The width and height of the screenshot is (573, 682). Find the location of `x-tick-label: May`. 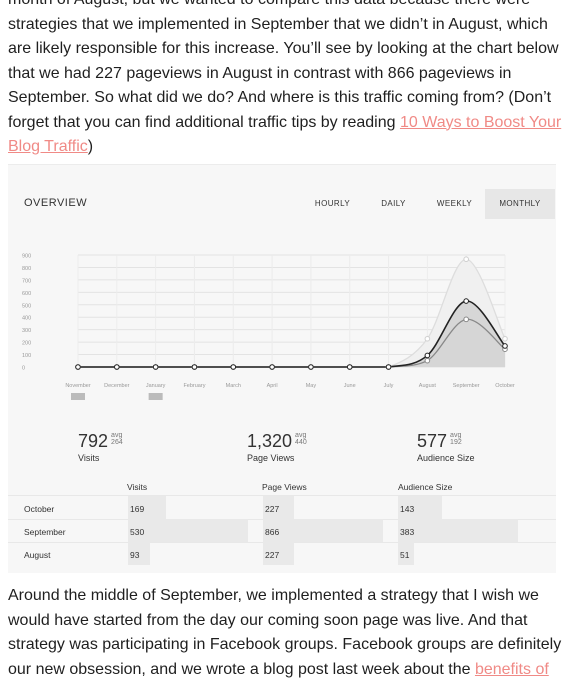

x-tick-label: May is located at coordinates (311, 386).